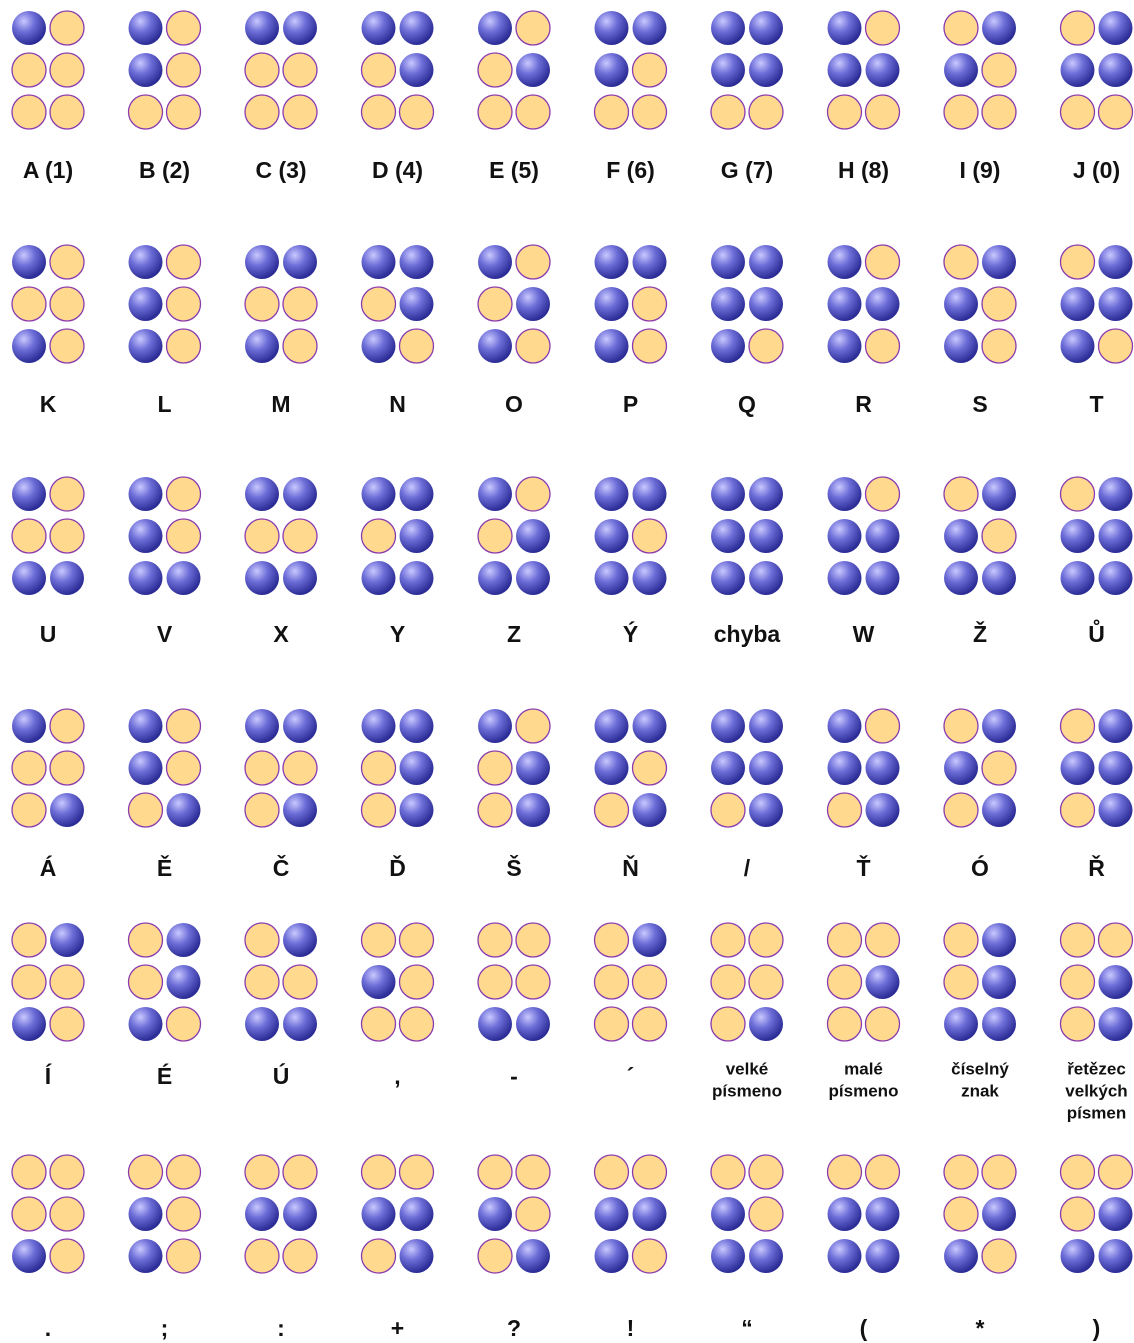  What do you see at coordinates (863, 170) in the screenshot?
I see `cell-label: H (8)` at bounding box center [863, 170].